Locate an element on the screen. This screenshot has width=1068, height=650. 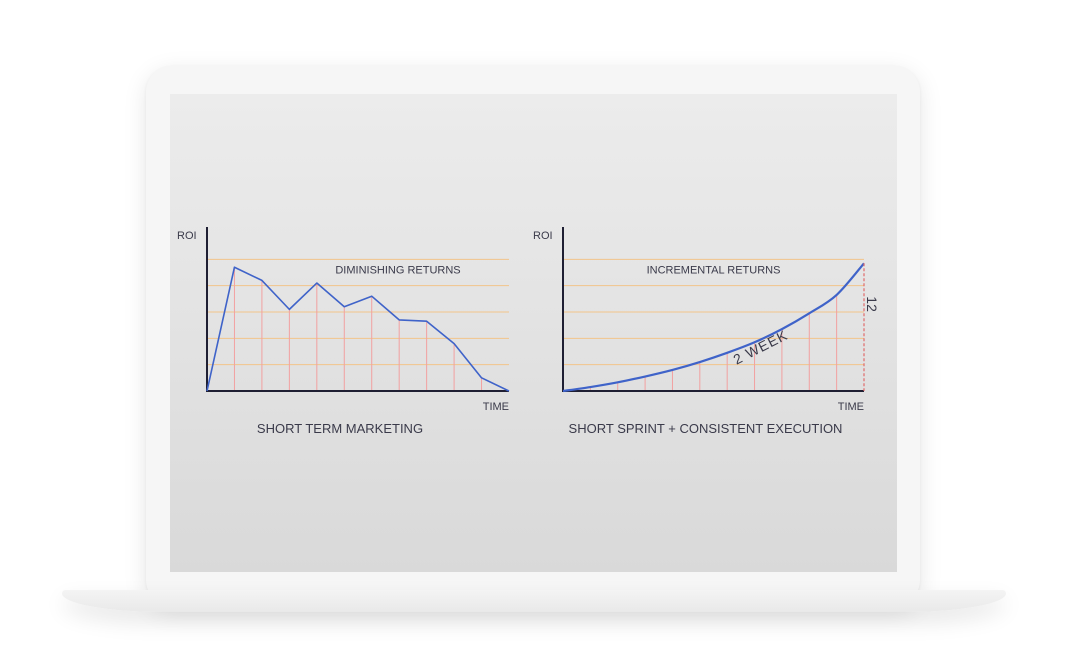
curve-label: 2 WEEK is located at coordinates (761, 347).